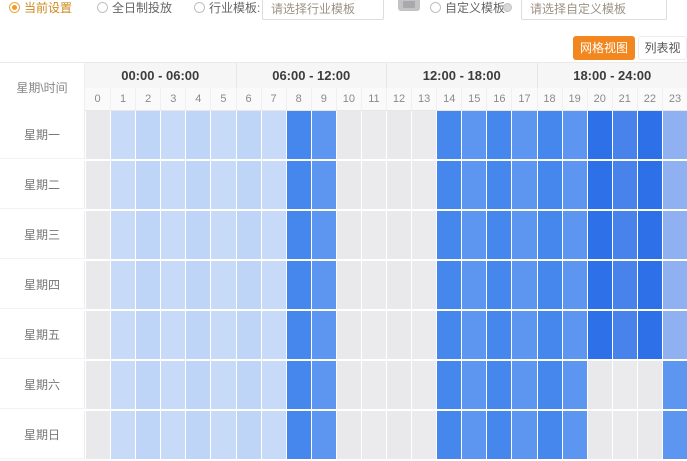  I want to click on radio-allday-delivery-label: 全日制投放, so click(142, 8).